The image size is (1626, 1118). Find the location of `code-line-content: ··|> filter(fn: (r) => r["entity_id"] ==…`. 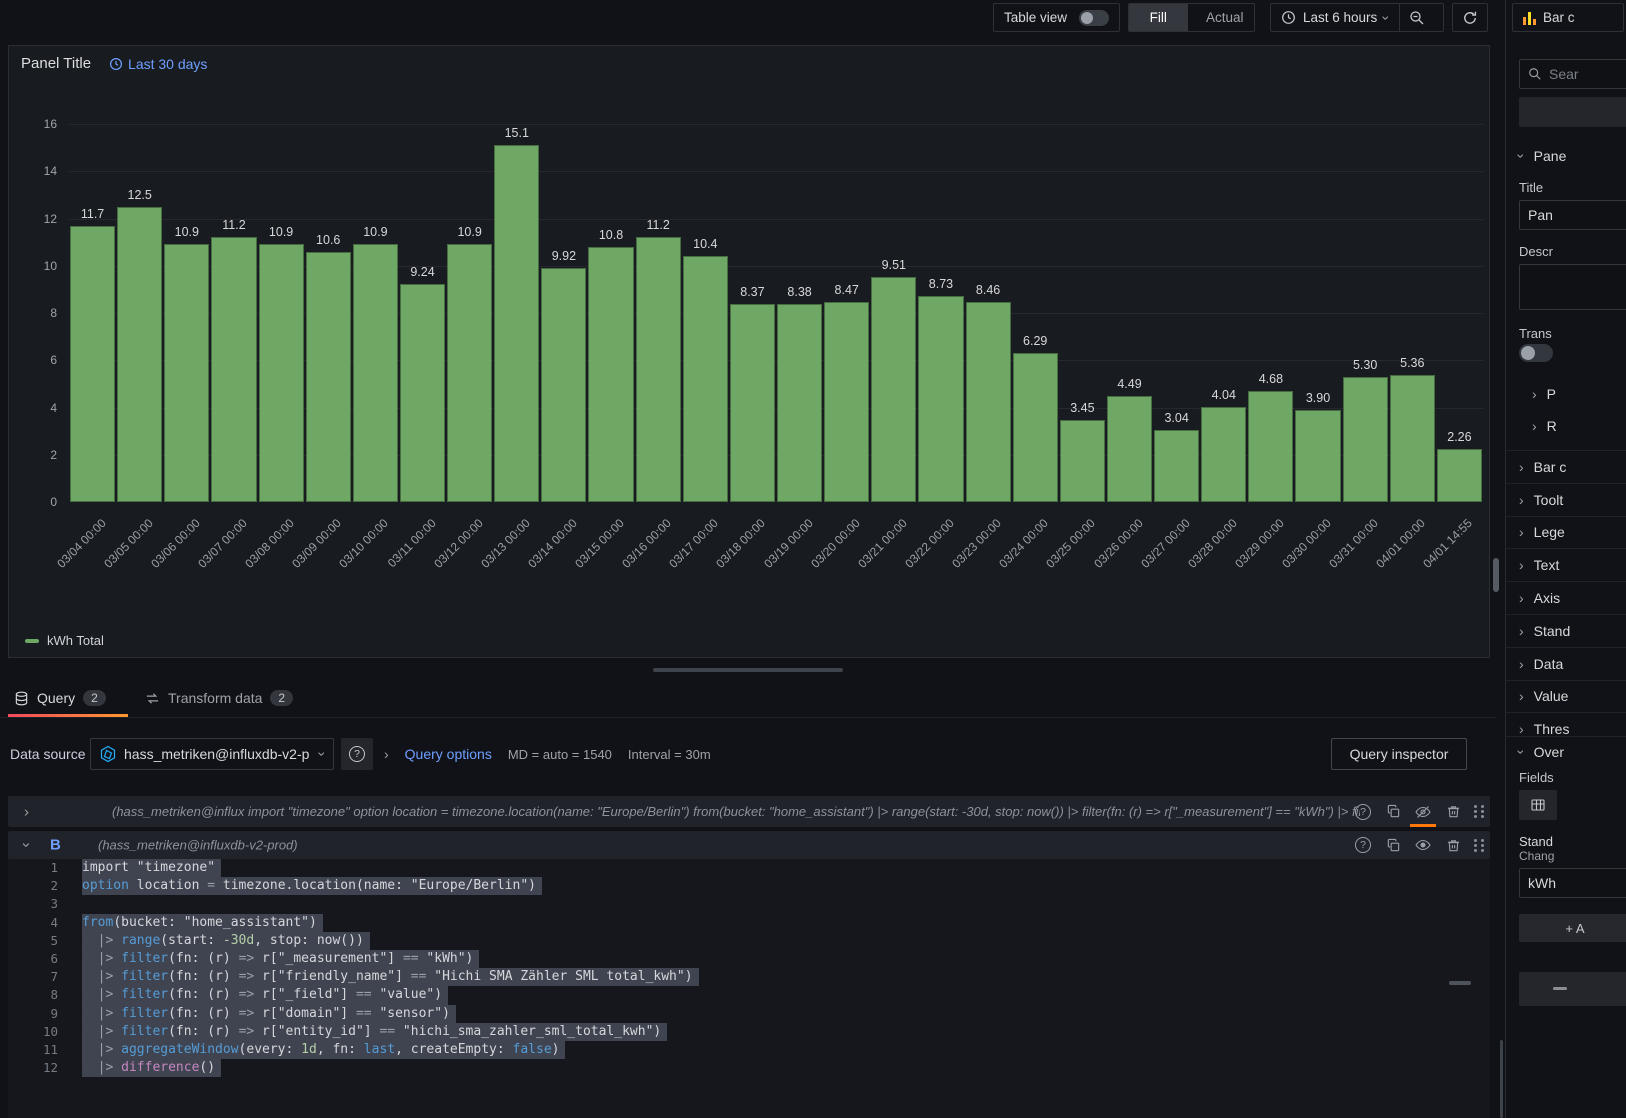

code-line-content: ··|> filter(fn: (r) => r["entity_id"] ==… is located at coordinates (375, 1031).